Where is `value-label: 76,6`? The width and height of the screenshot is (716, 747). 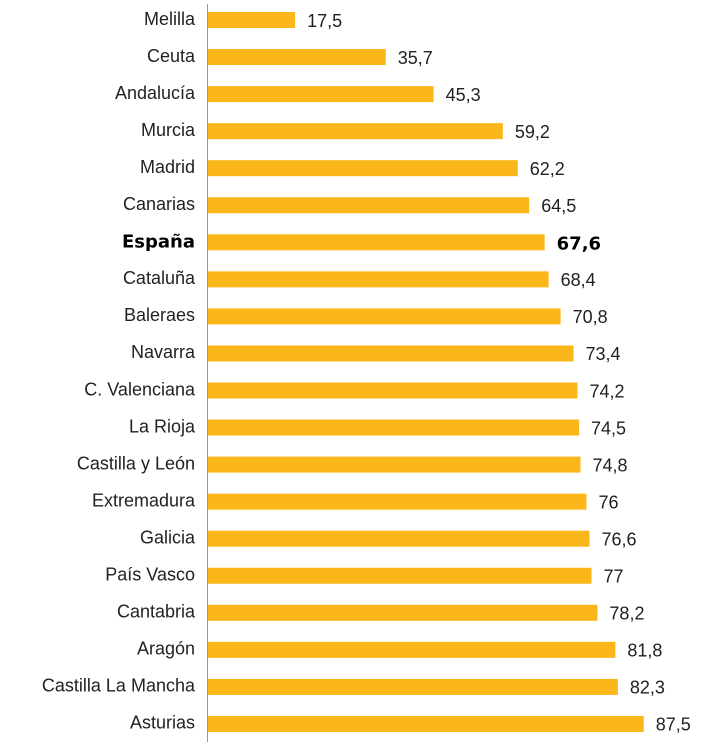
value-label: 76,6 is located at coordinates (618, 539).